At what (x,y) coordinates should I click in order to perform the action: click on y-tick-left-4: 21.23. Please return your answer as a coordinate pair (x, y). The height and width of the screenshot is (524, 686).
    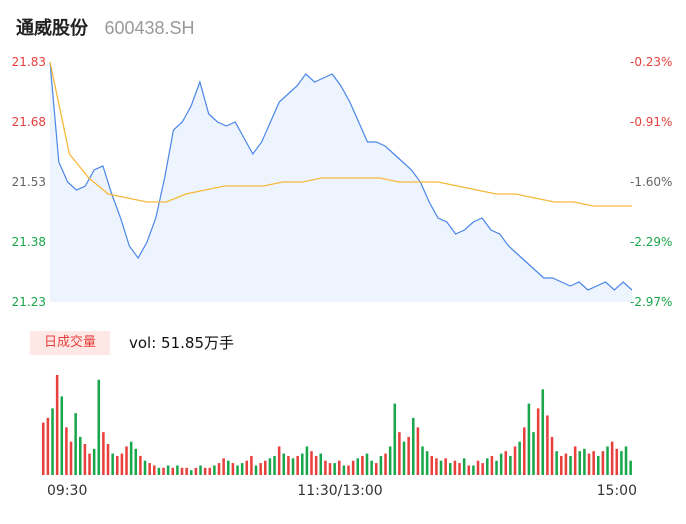
    Looking at the image, I should click on (29, 302).